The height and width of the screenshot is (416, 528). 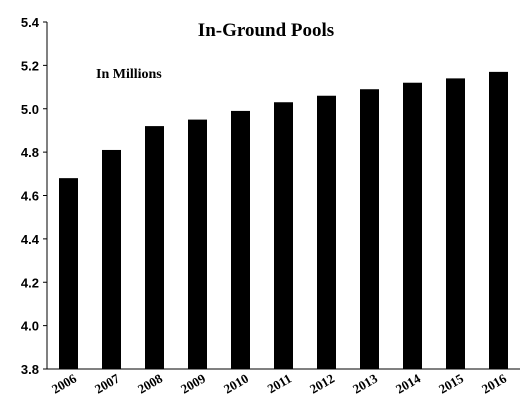 I want to click on x-tick-label: 2006, so click(x=64, y=383).